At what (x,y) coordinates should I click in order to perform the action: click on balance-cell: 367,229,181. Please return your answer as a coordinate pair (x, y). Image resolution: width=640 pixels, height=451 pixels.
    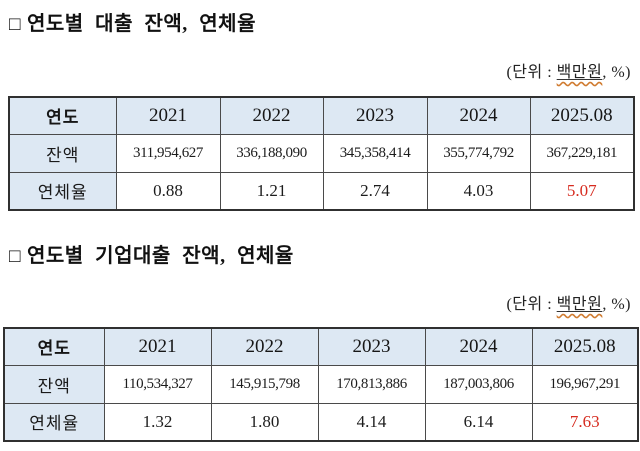
    Looking at the image, I should click on (582, 153).